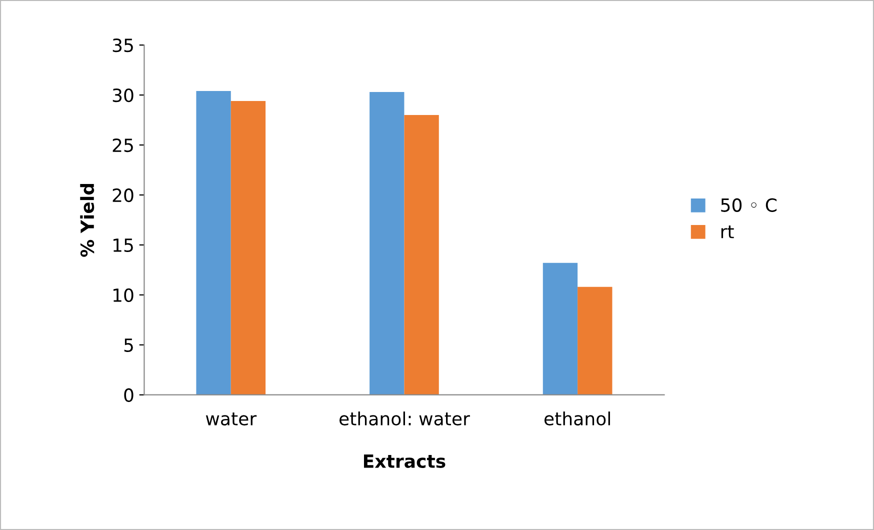 This screenshot has height=530, width=874. What do you see at coordinates (123, 195) in the screenshot?
I see `y-tick-label: 20` at bounding box center [123, 195].